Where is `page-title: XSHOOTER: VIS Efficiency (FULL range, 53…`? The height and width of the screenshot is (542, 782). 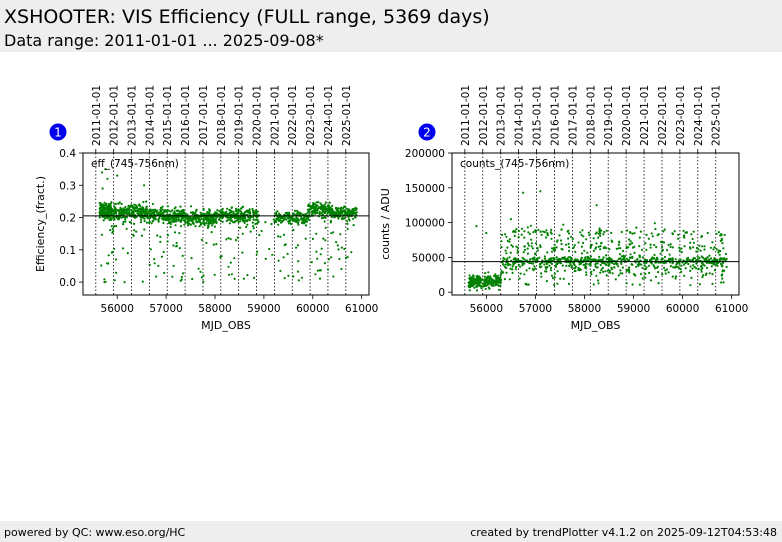 page-title: XSHOOTER: VIS Efficiency (FULL range, 53… is located at coordinates (247, 17).